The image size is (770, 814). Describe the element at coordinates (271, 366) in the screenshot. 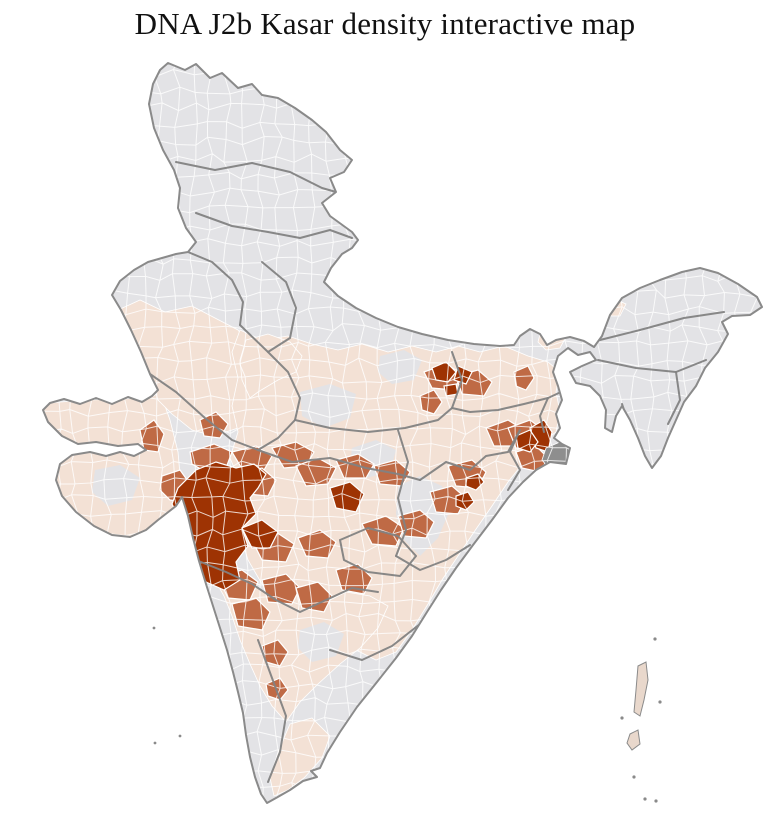

I see `district-cluster-low` at that location.